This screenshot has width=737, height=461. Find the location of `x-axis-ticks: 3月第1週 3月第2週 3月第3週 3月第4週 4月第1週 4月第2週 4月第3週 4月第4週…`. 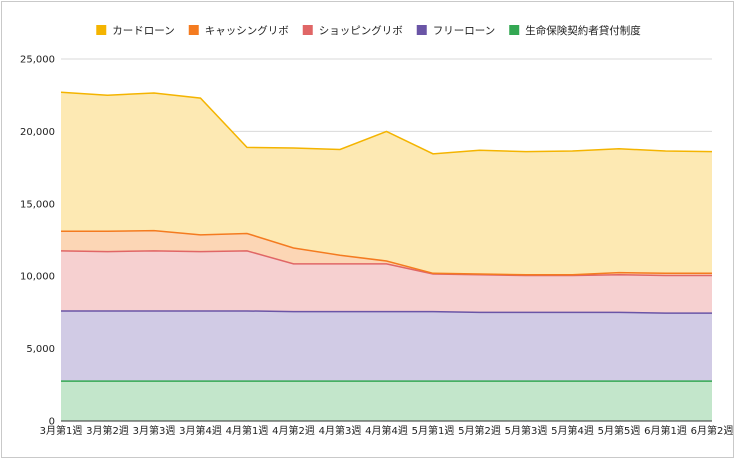

x-axis-ticks: 3月第1週 3月第2週 3月第3週 3月第4週 4月第1週 4月第2週 4月第3週 4月第4週… is located at coordinates (387, 430).